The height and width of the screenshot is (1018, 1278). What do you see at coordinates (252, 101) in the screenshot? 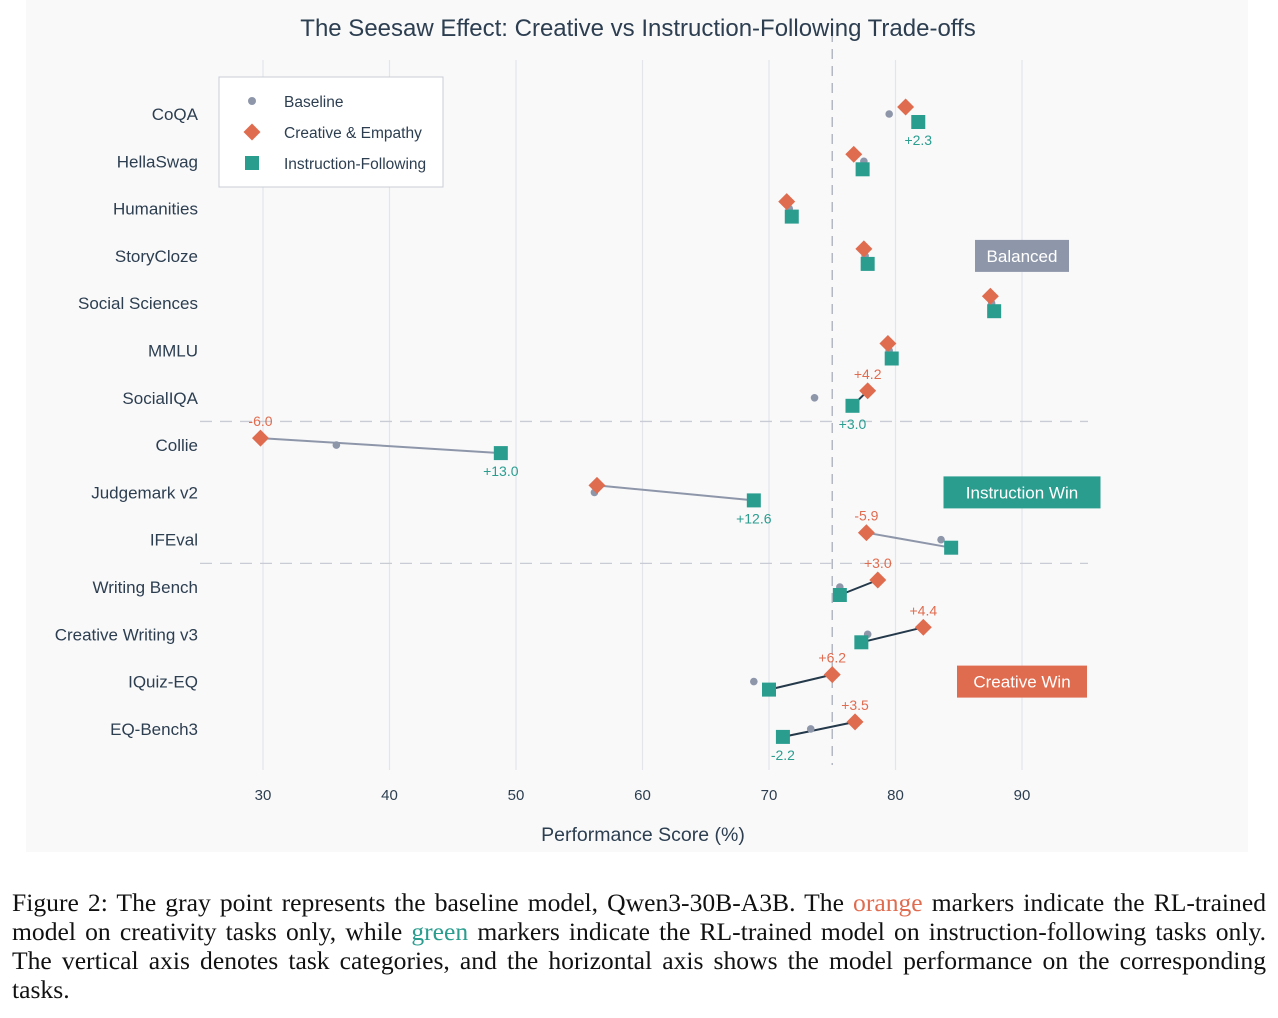
I see `legend-baseline-marker` at bounding box center [252, 101].